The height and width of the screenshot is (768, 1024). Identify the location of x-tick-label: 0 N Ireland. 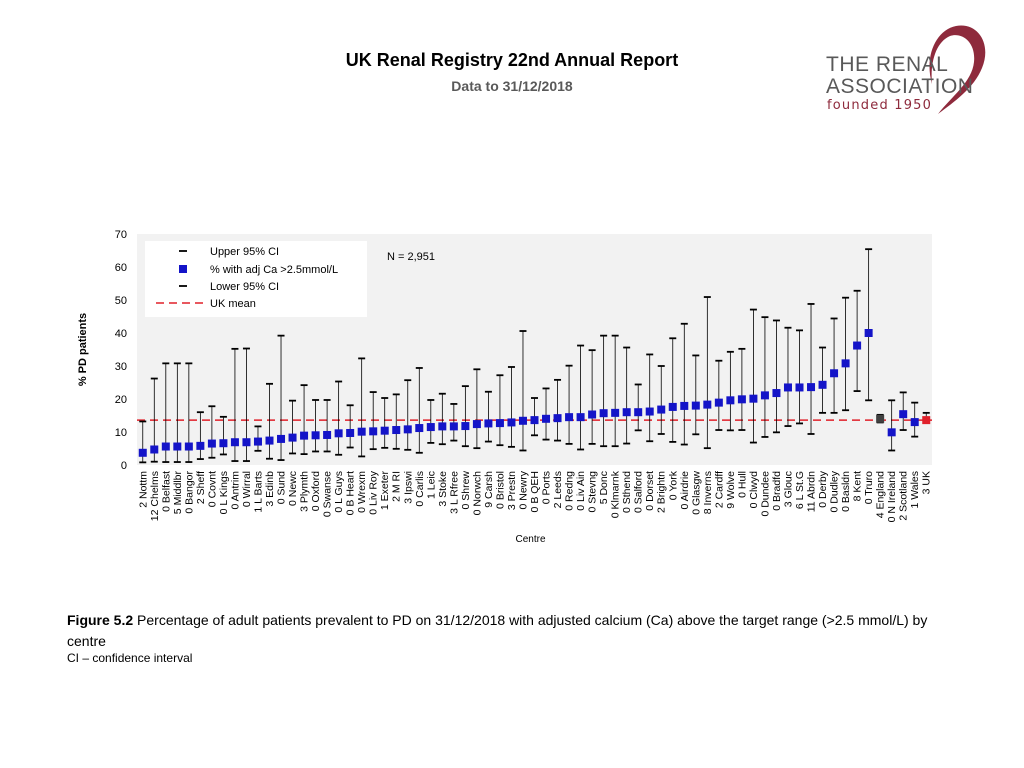
(892, 497).